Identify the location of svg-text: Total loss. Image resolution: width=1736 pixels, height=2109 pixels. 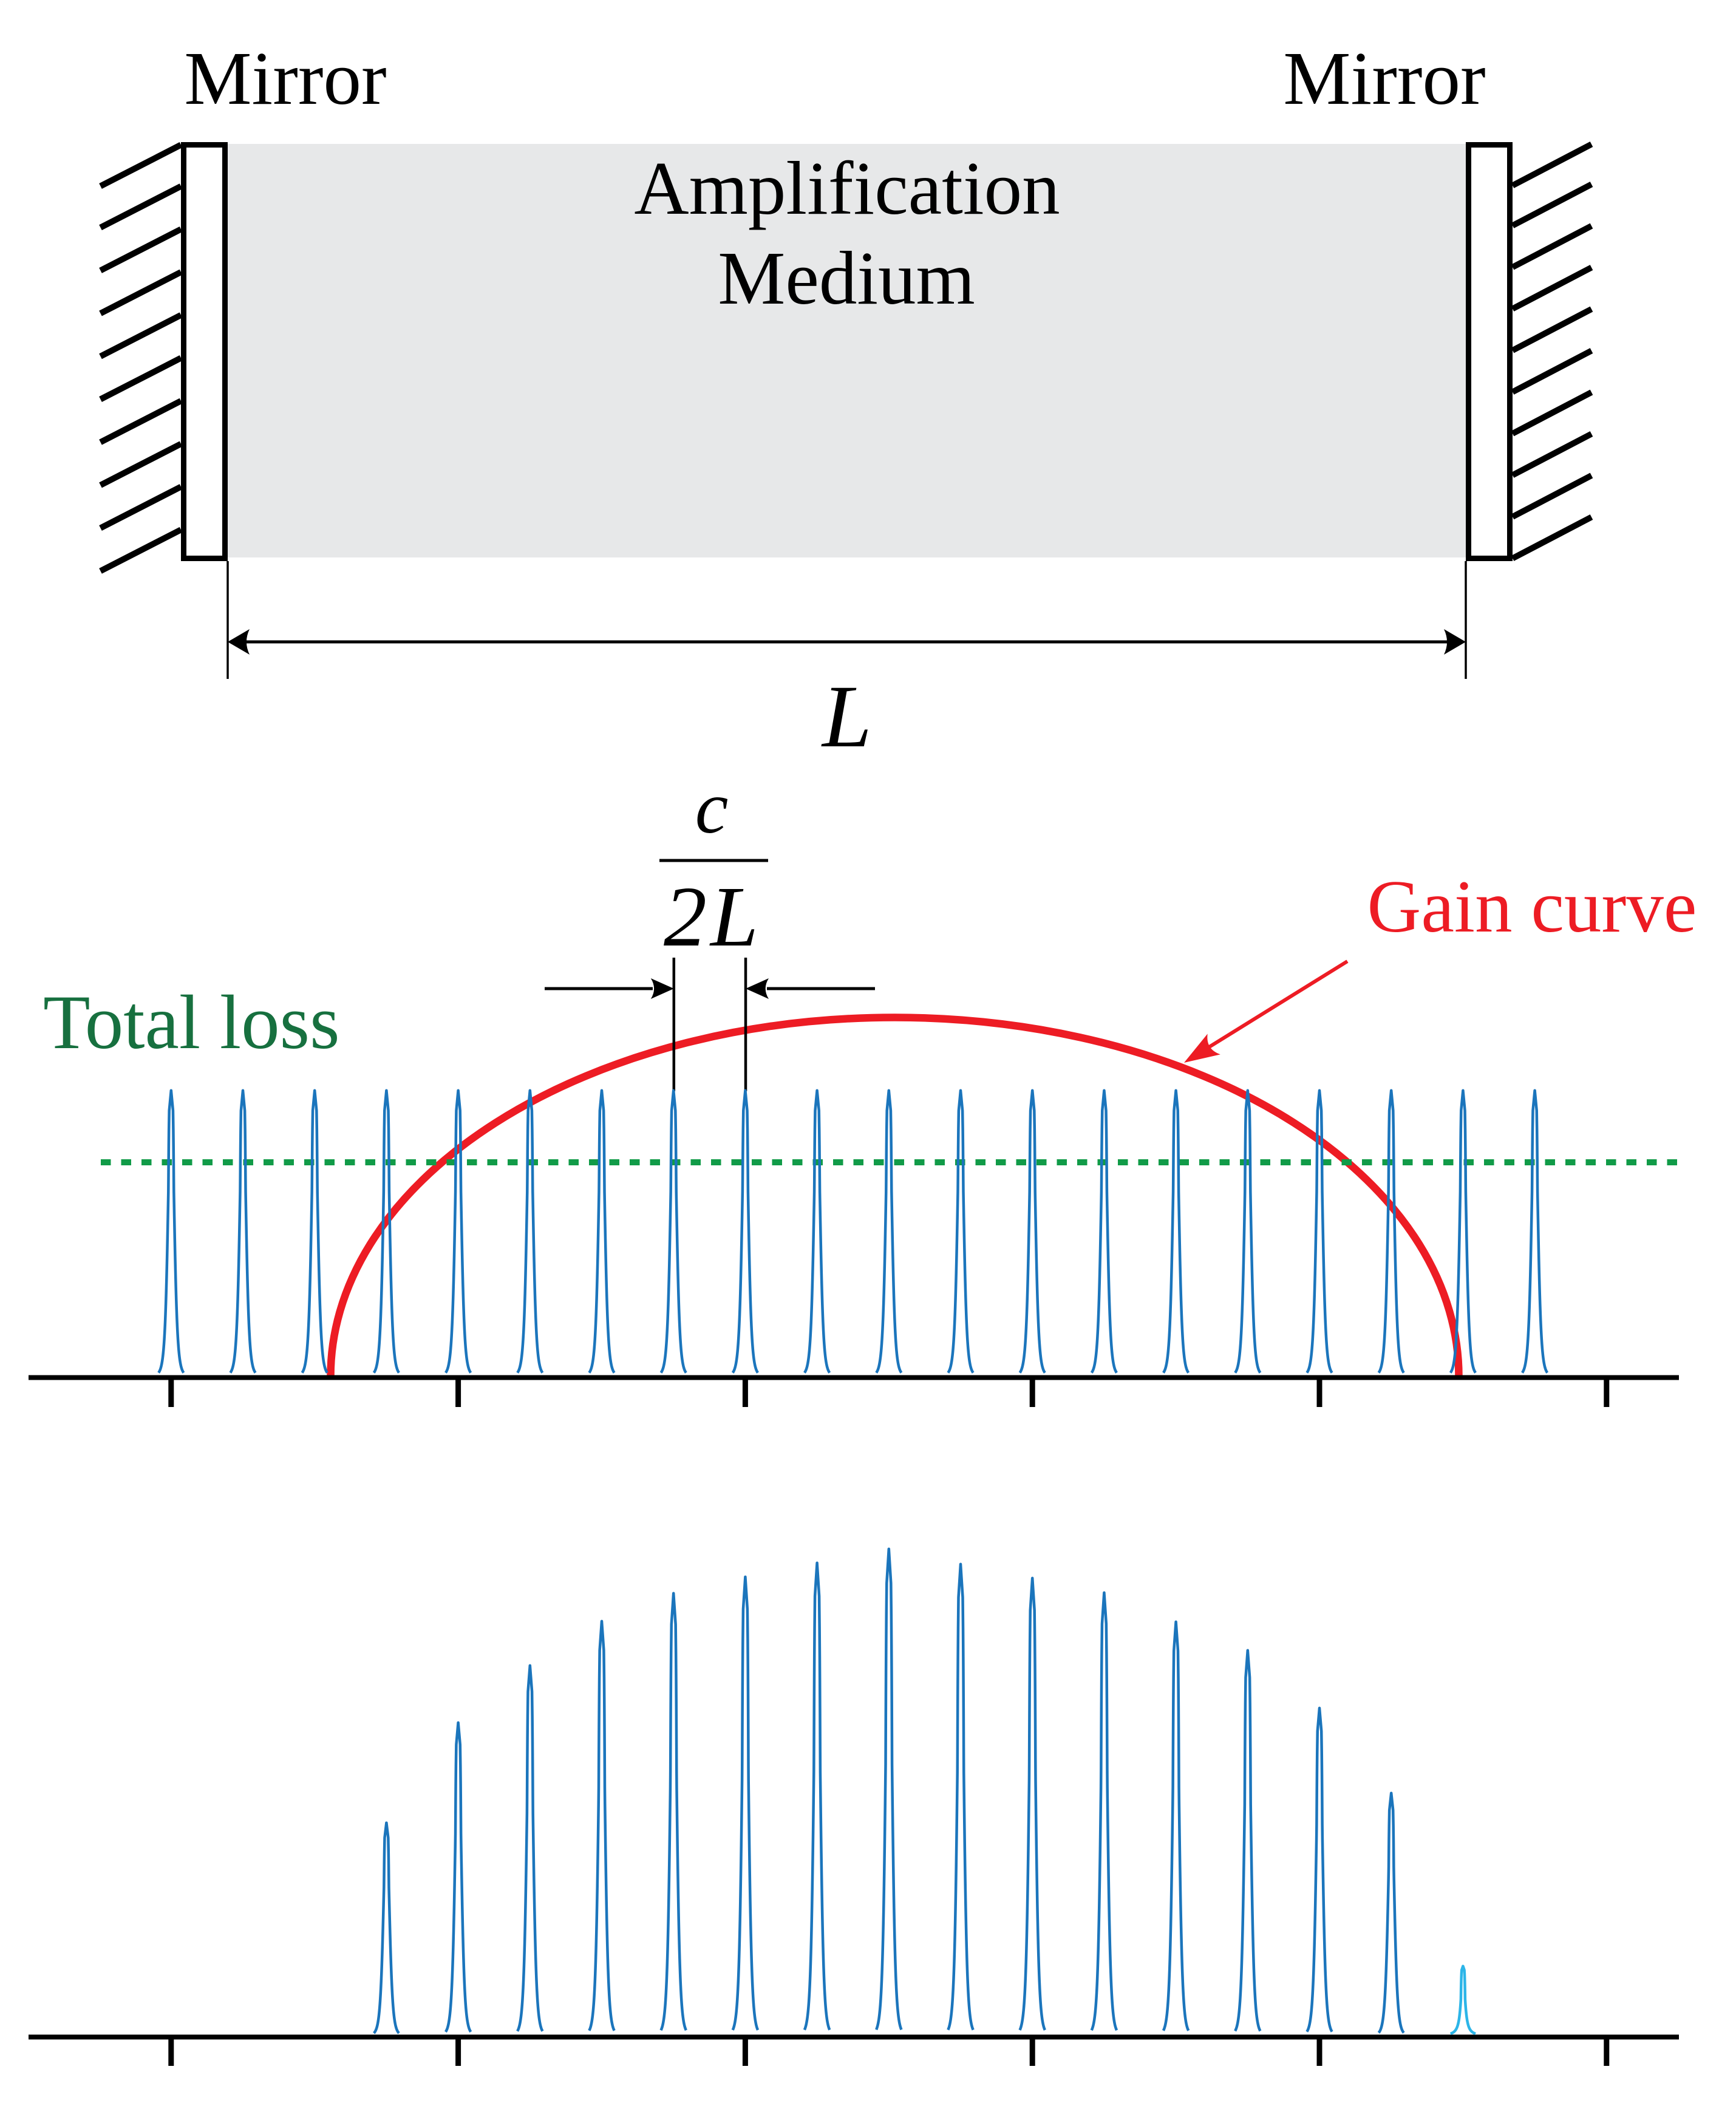
(191, 1023).